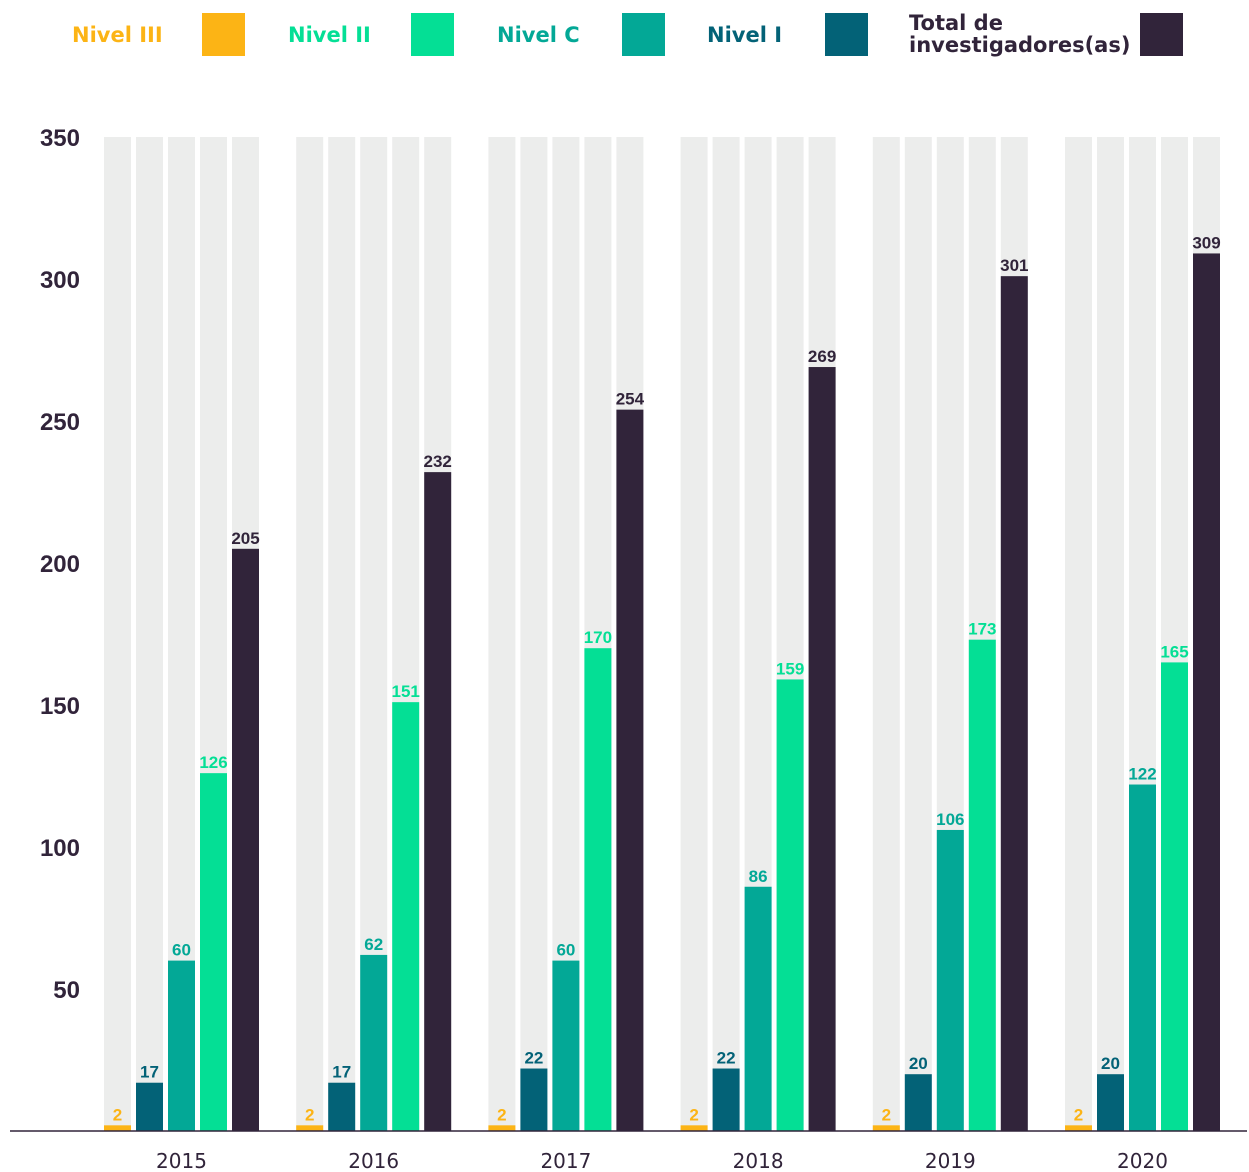 The height and width of the screenshot is (1172, 1249). I want to click on background-bar-2016-nivel-iii, so click(310, 634).